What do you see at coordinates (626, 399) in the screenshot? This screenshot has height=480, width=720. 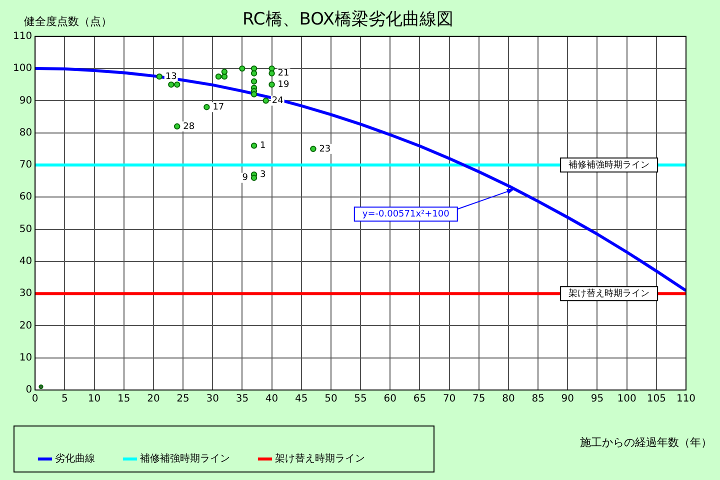 I see `x-tick-label: 100` at bounding box center [626, 399].